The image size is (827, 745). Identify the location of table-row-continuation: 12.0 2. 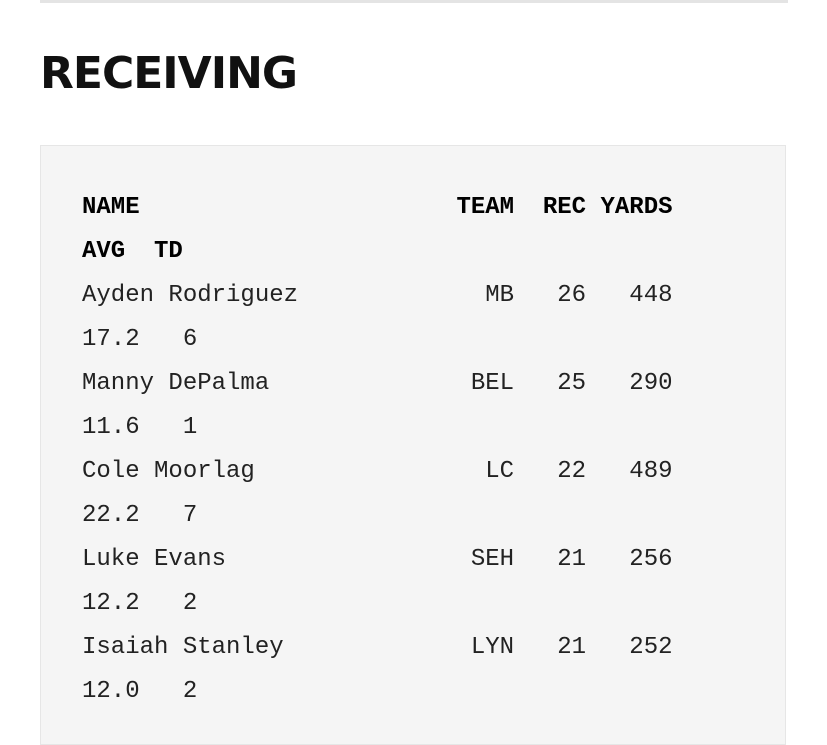
(140, 691).